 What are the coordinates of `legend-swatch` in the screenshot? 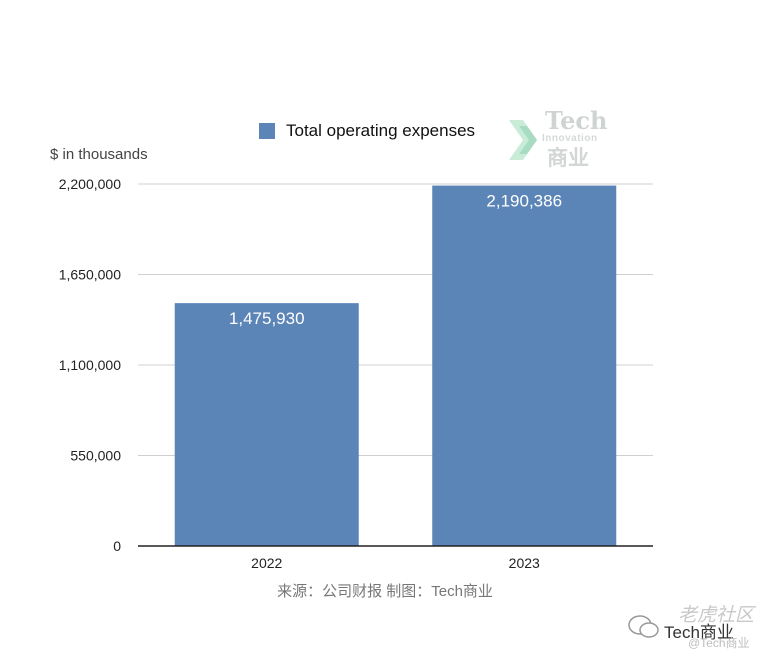 It's located at (267, 131).